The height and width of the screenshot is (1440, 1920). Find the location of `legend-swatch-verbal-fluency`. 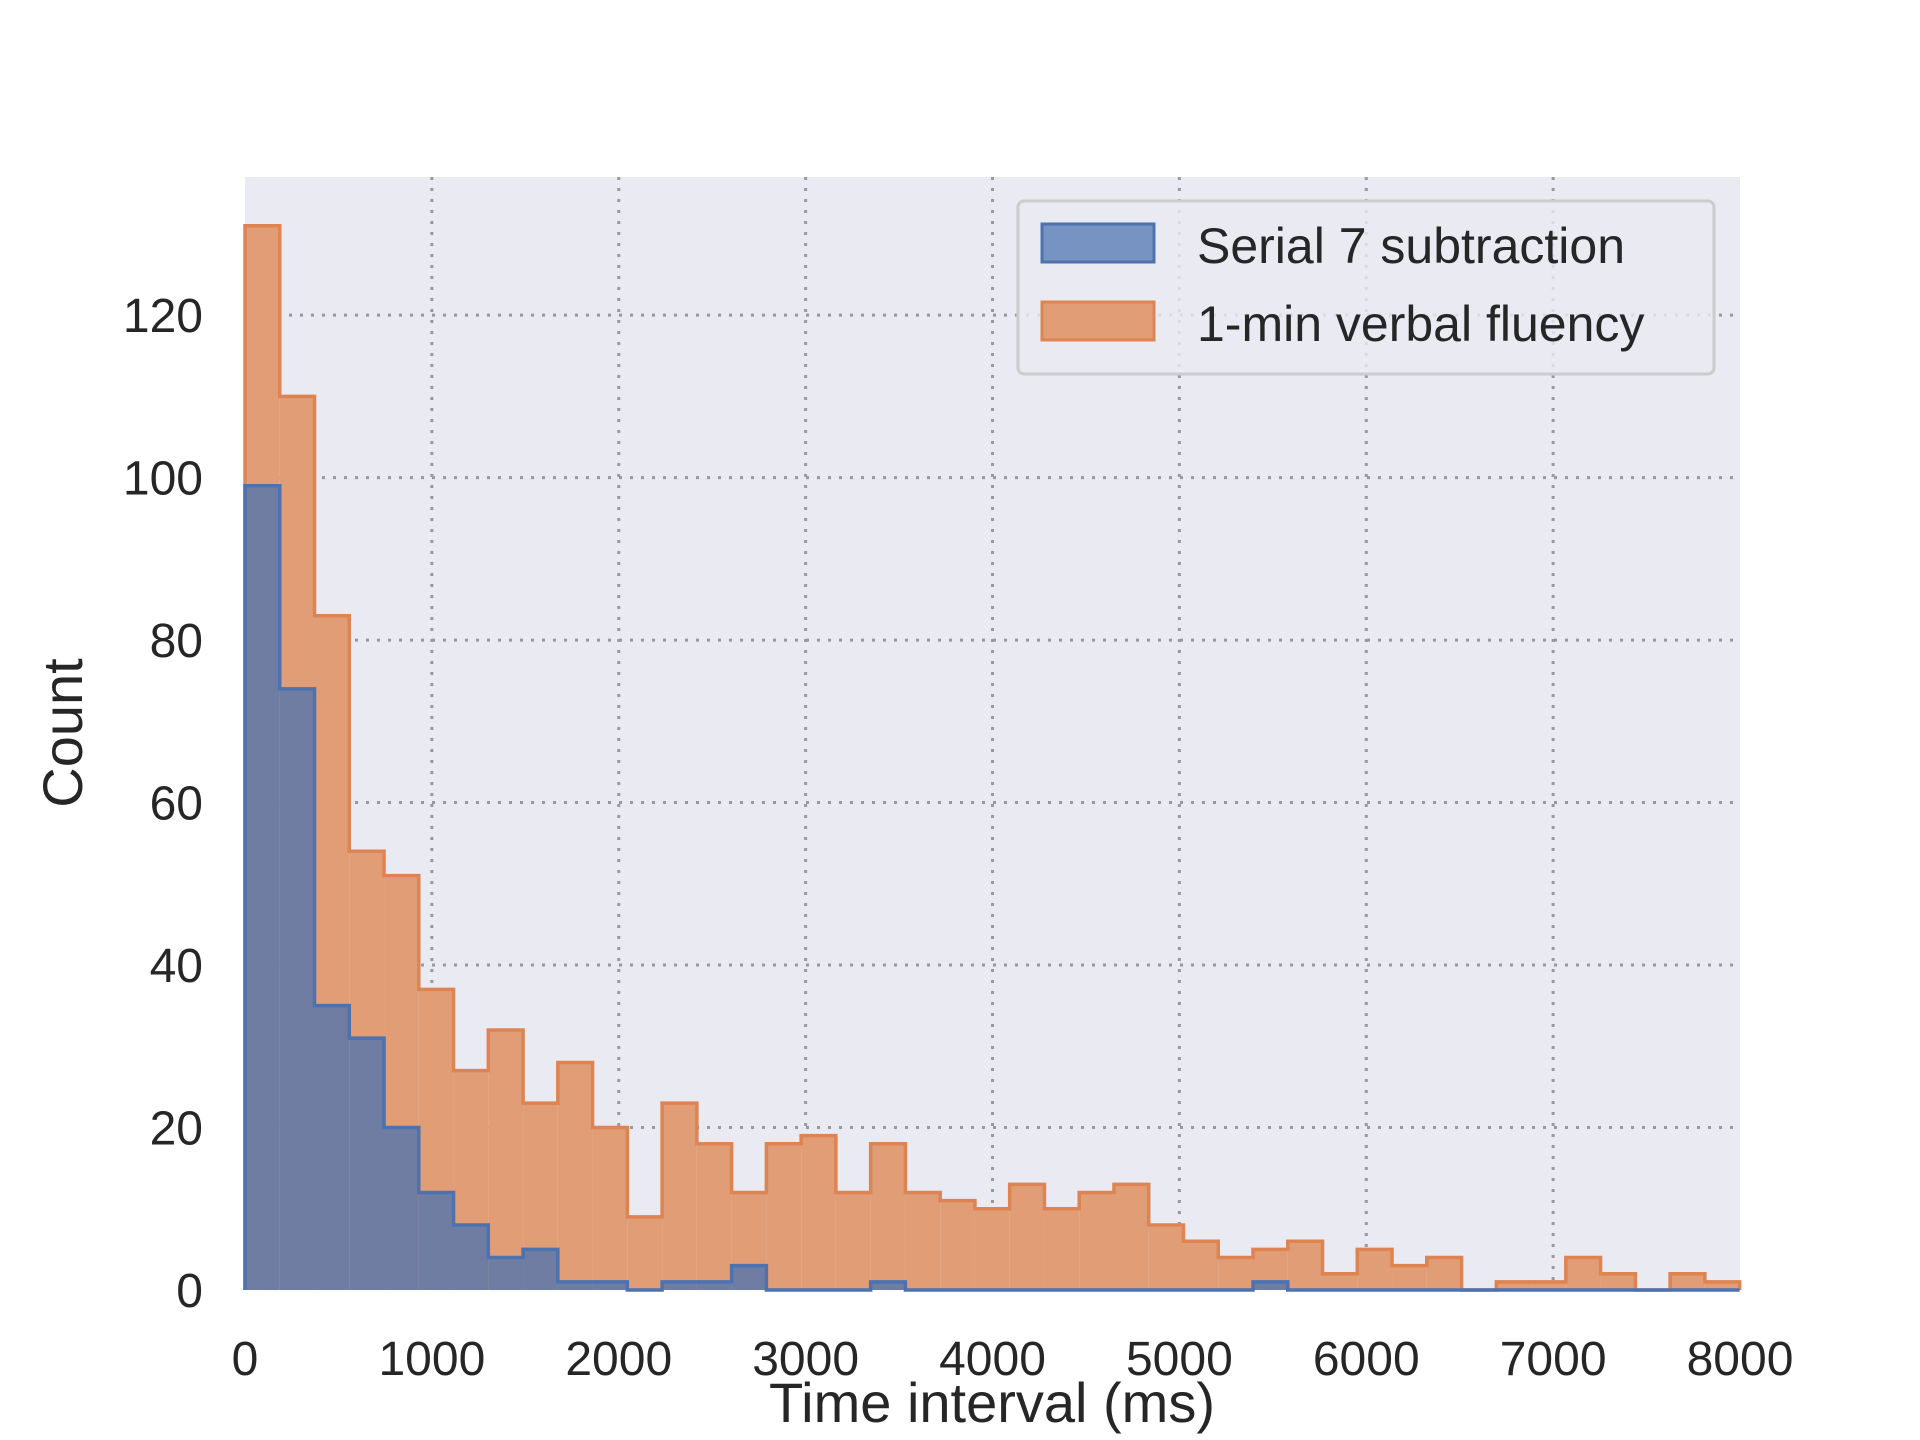

legend-swatch-verbal-fluency is located at coordinates (1098, 321).